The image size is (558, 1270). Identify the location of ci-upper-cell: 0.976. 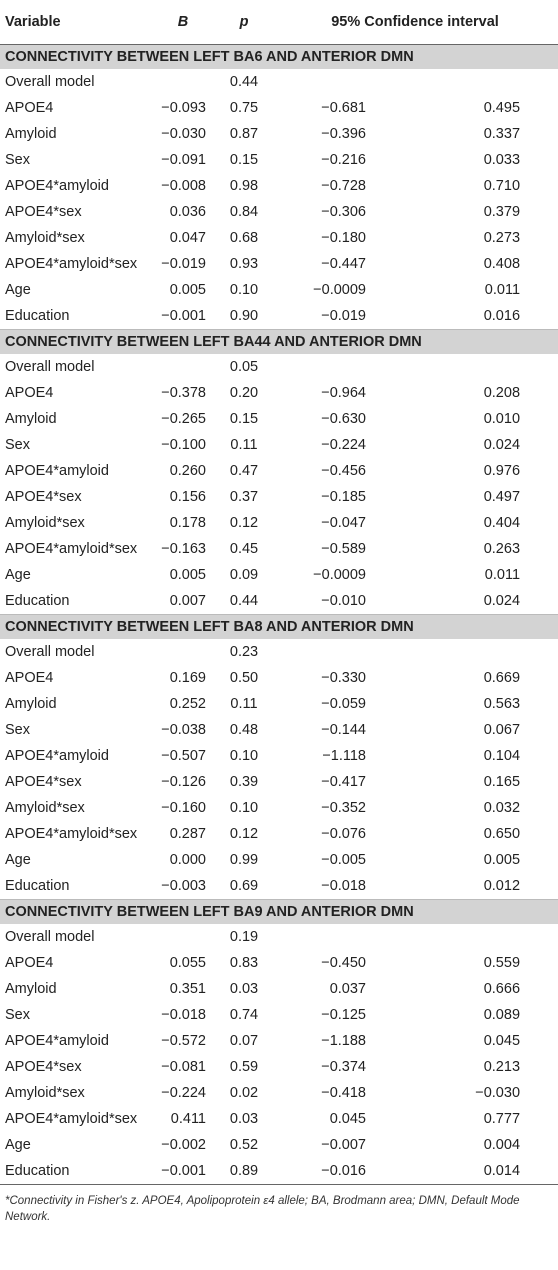
(502, 471).